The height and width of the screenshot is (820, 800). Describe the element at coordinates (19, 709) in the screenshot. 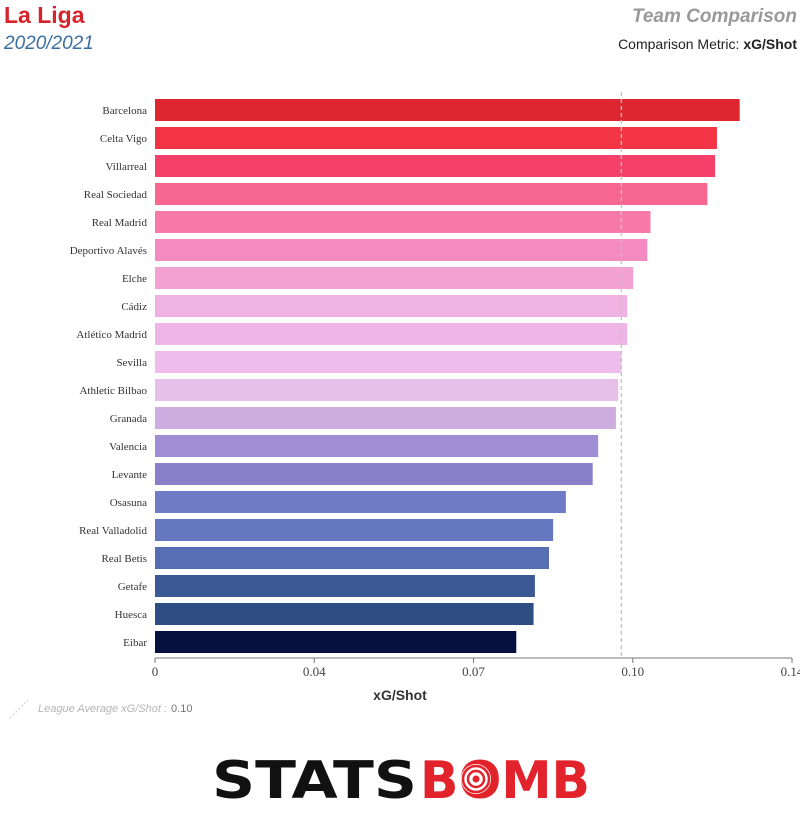

I see `dashed-line-icon` at that location.